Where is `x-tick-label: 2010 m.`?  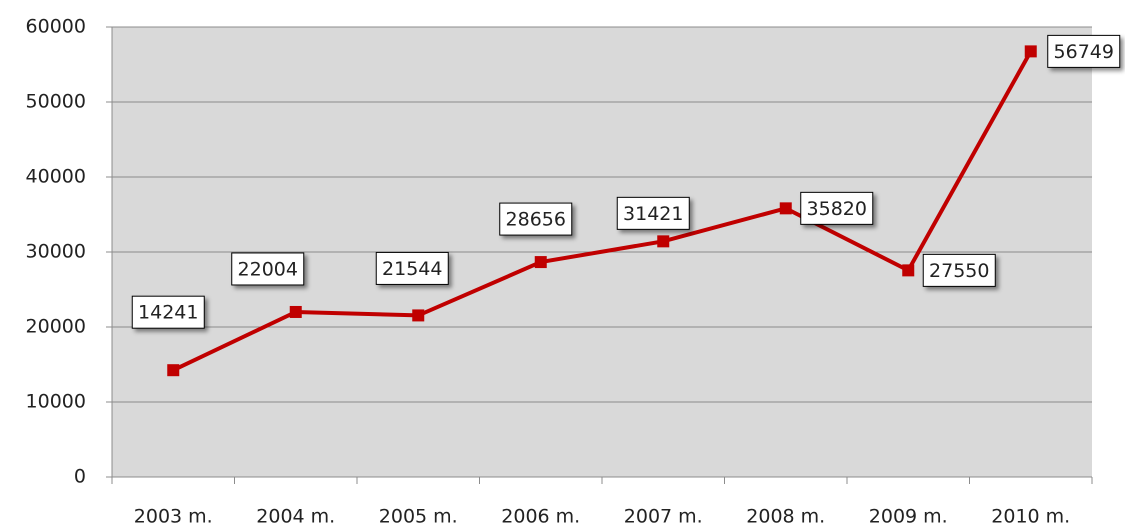
x-tick-label: 2010 m. is located at coordinates (1030, 517).